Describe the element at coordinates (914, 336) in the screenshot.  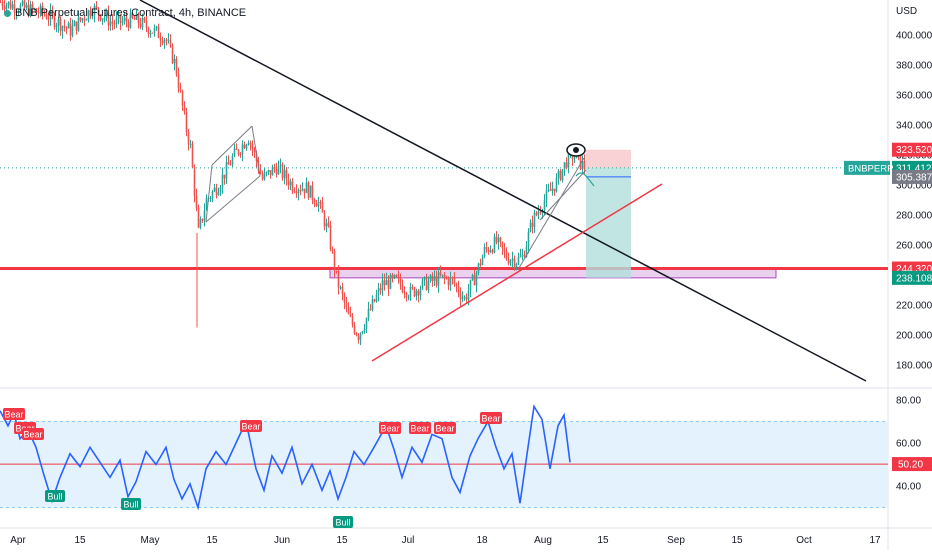
I see `price-tick-label: 200.000` at that location.